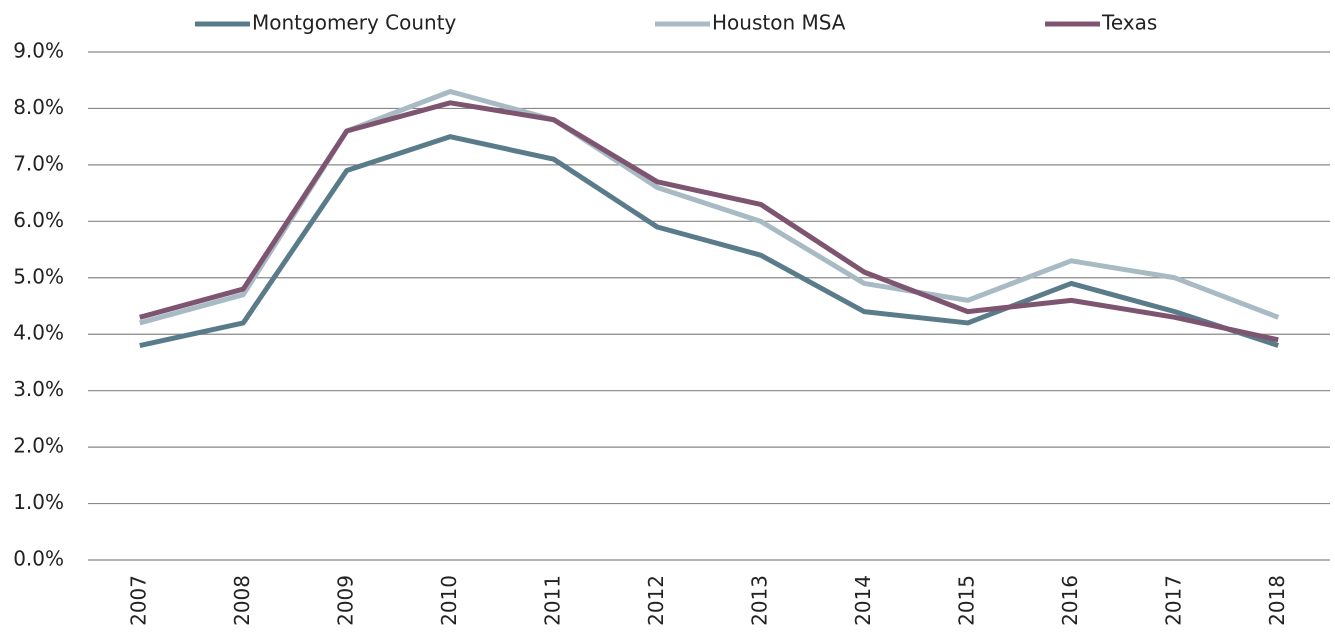 The image size is (1335, 635). I want to click on x-tick-label: 2017, so click(1173, 600).